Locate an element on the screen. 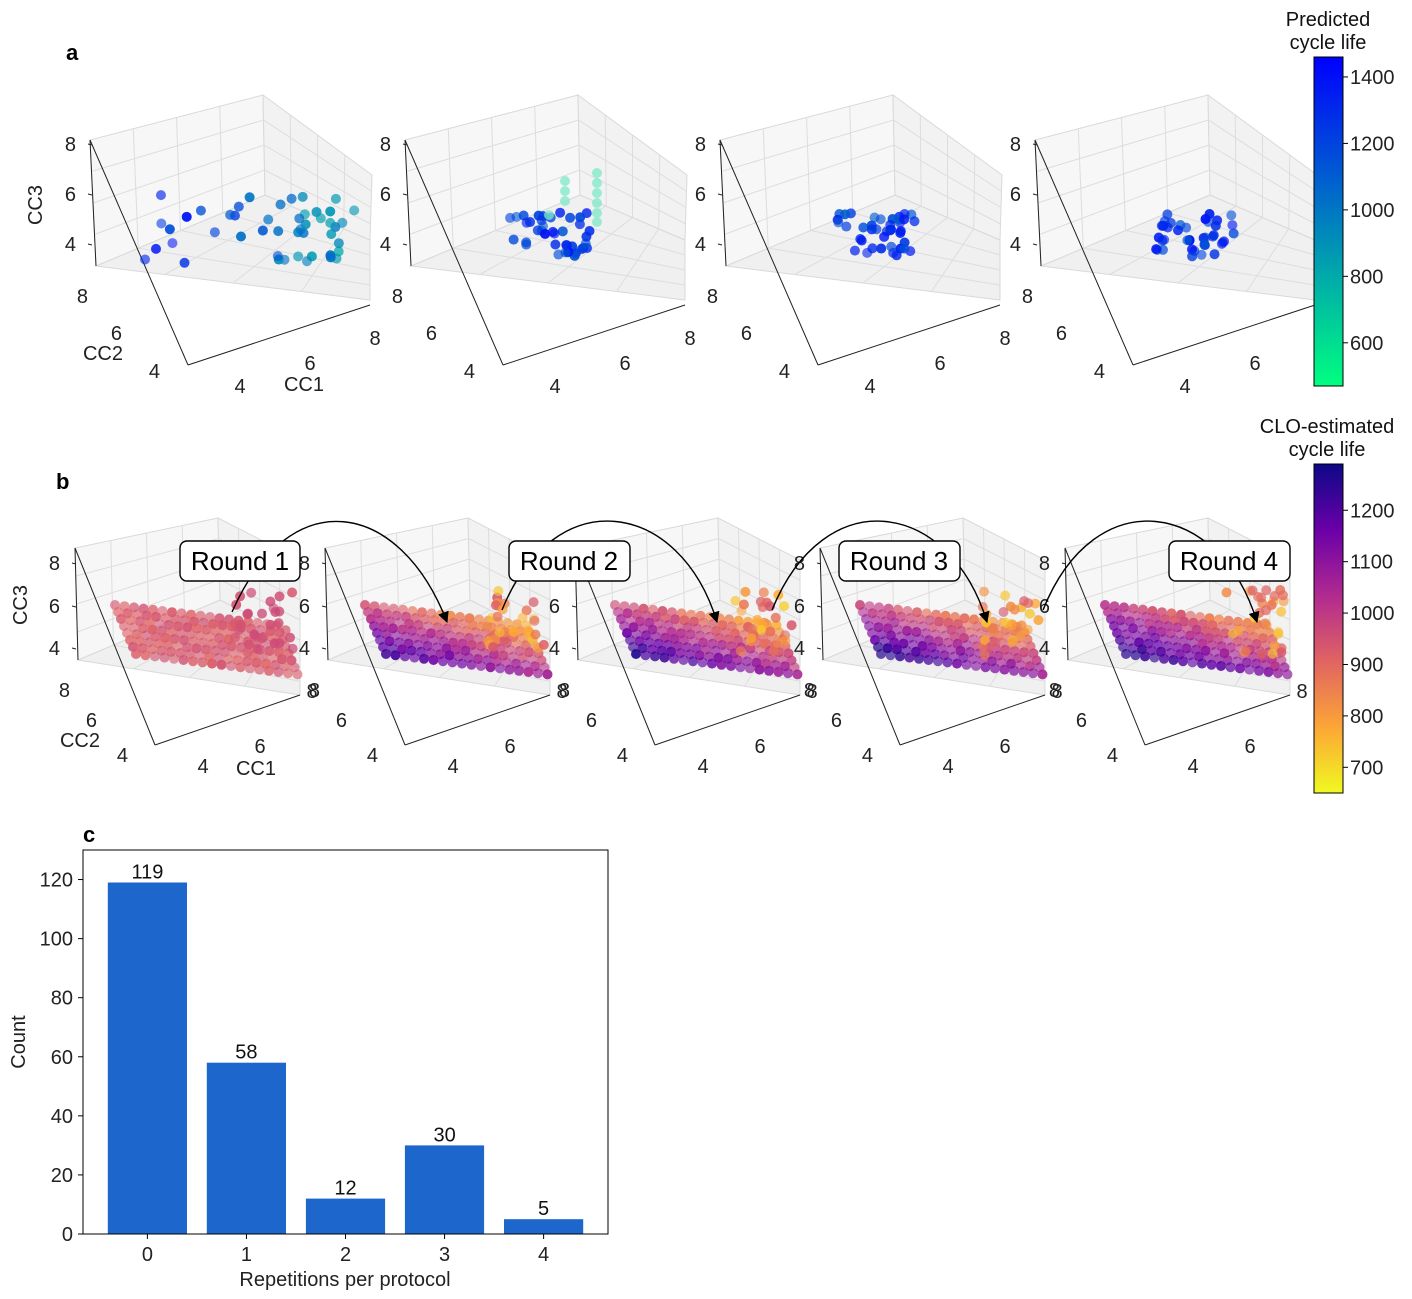 The image size is (1412, 1299). colorbar-a-title-line2: cycle life is located at coordinates (1328, 43).